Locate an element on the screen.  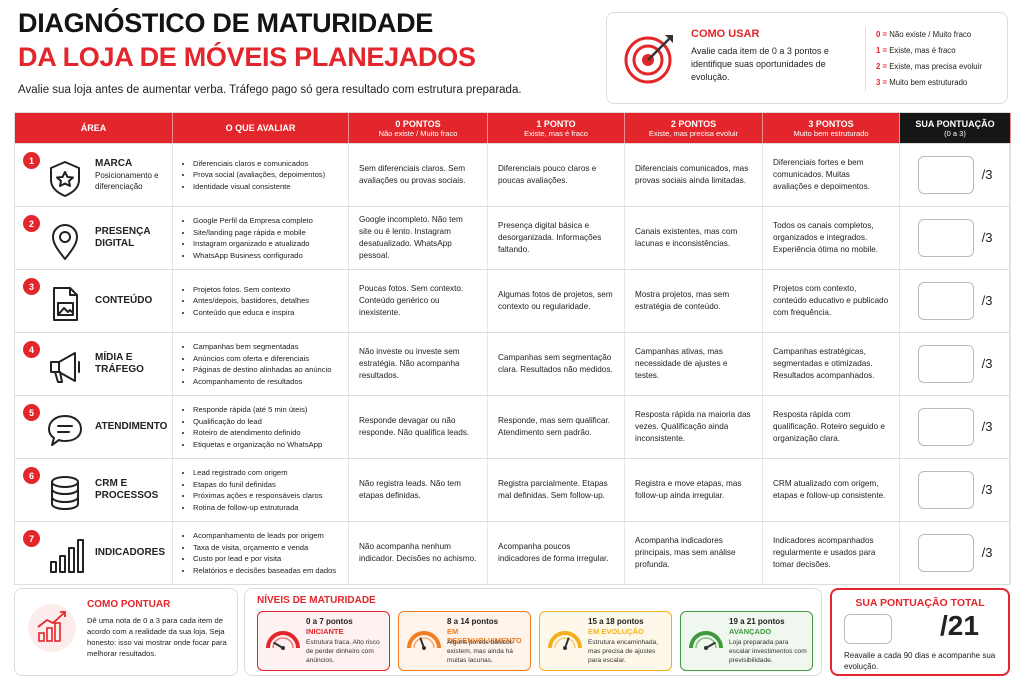
level-range: 0 a 7 pontos is located at coordinates (329, 621).